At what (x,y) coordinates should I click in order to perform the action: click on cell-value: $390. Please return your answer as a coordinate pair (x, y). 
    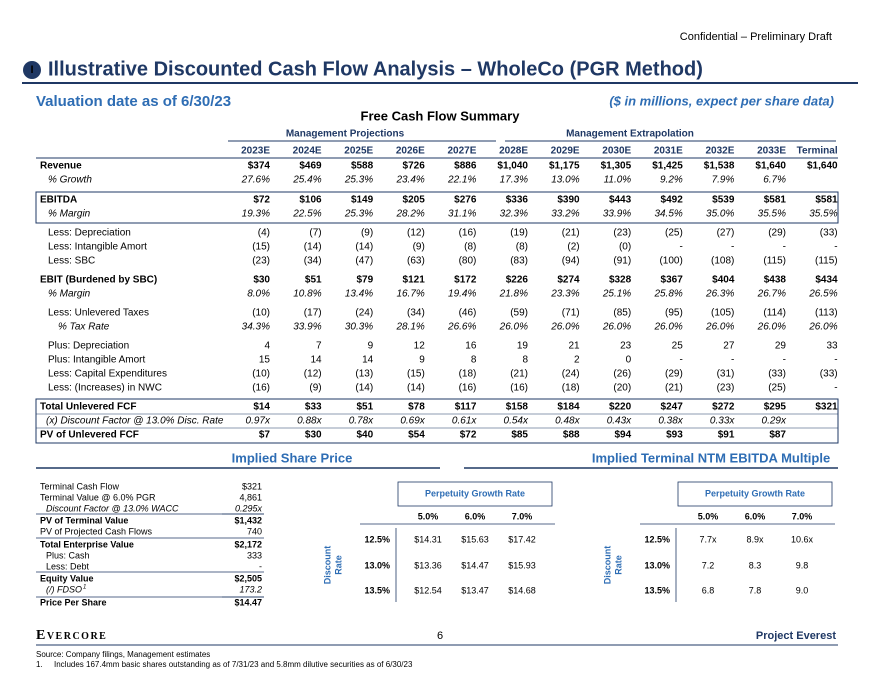
    Looking at the image, I should click on (568, 200).